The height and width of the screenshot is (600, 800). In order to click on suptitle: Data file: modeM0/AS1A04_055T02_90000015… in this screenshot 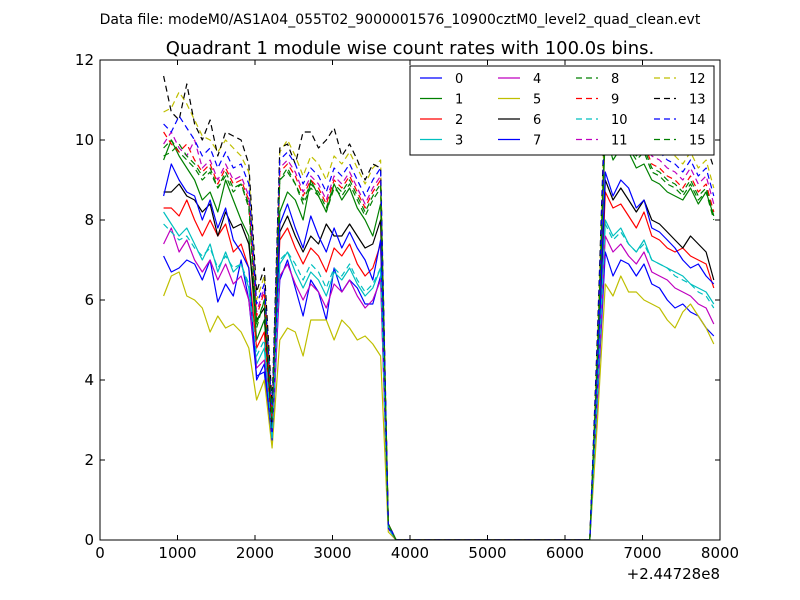, I will do `click(400, 20)`.